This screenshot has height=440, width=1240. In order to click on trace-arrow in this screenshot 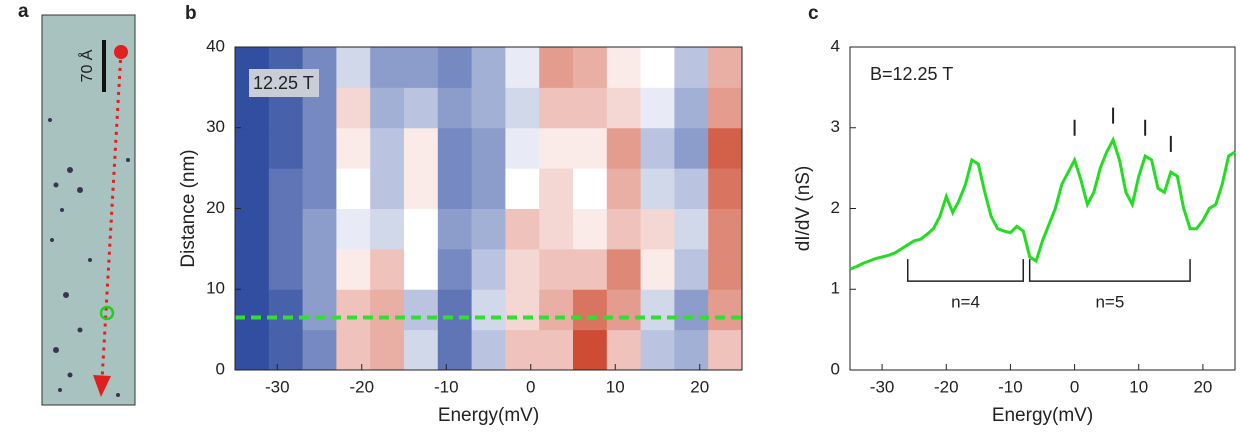, I will do `click(102, 386)`.